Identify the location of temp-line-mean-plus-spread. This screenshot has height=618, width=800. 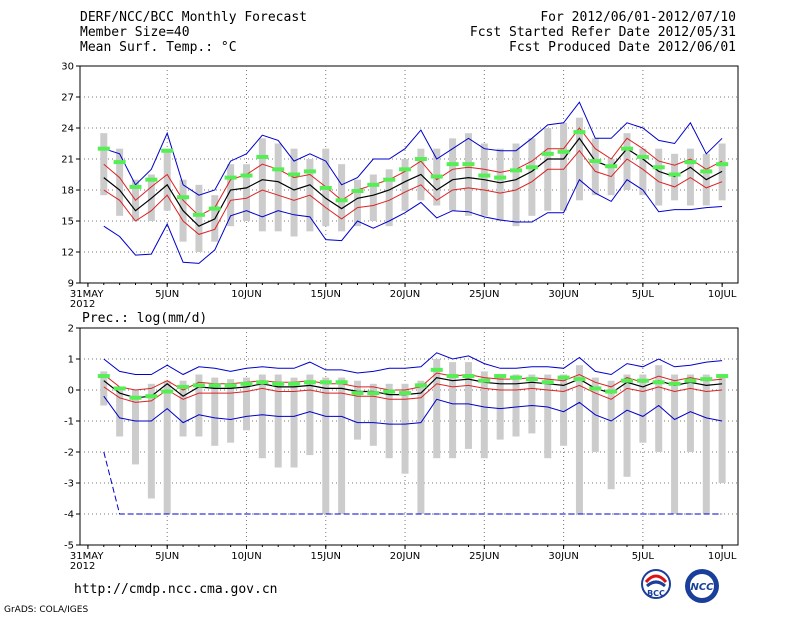
(413, 172).